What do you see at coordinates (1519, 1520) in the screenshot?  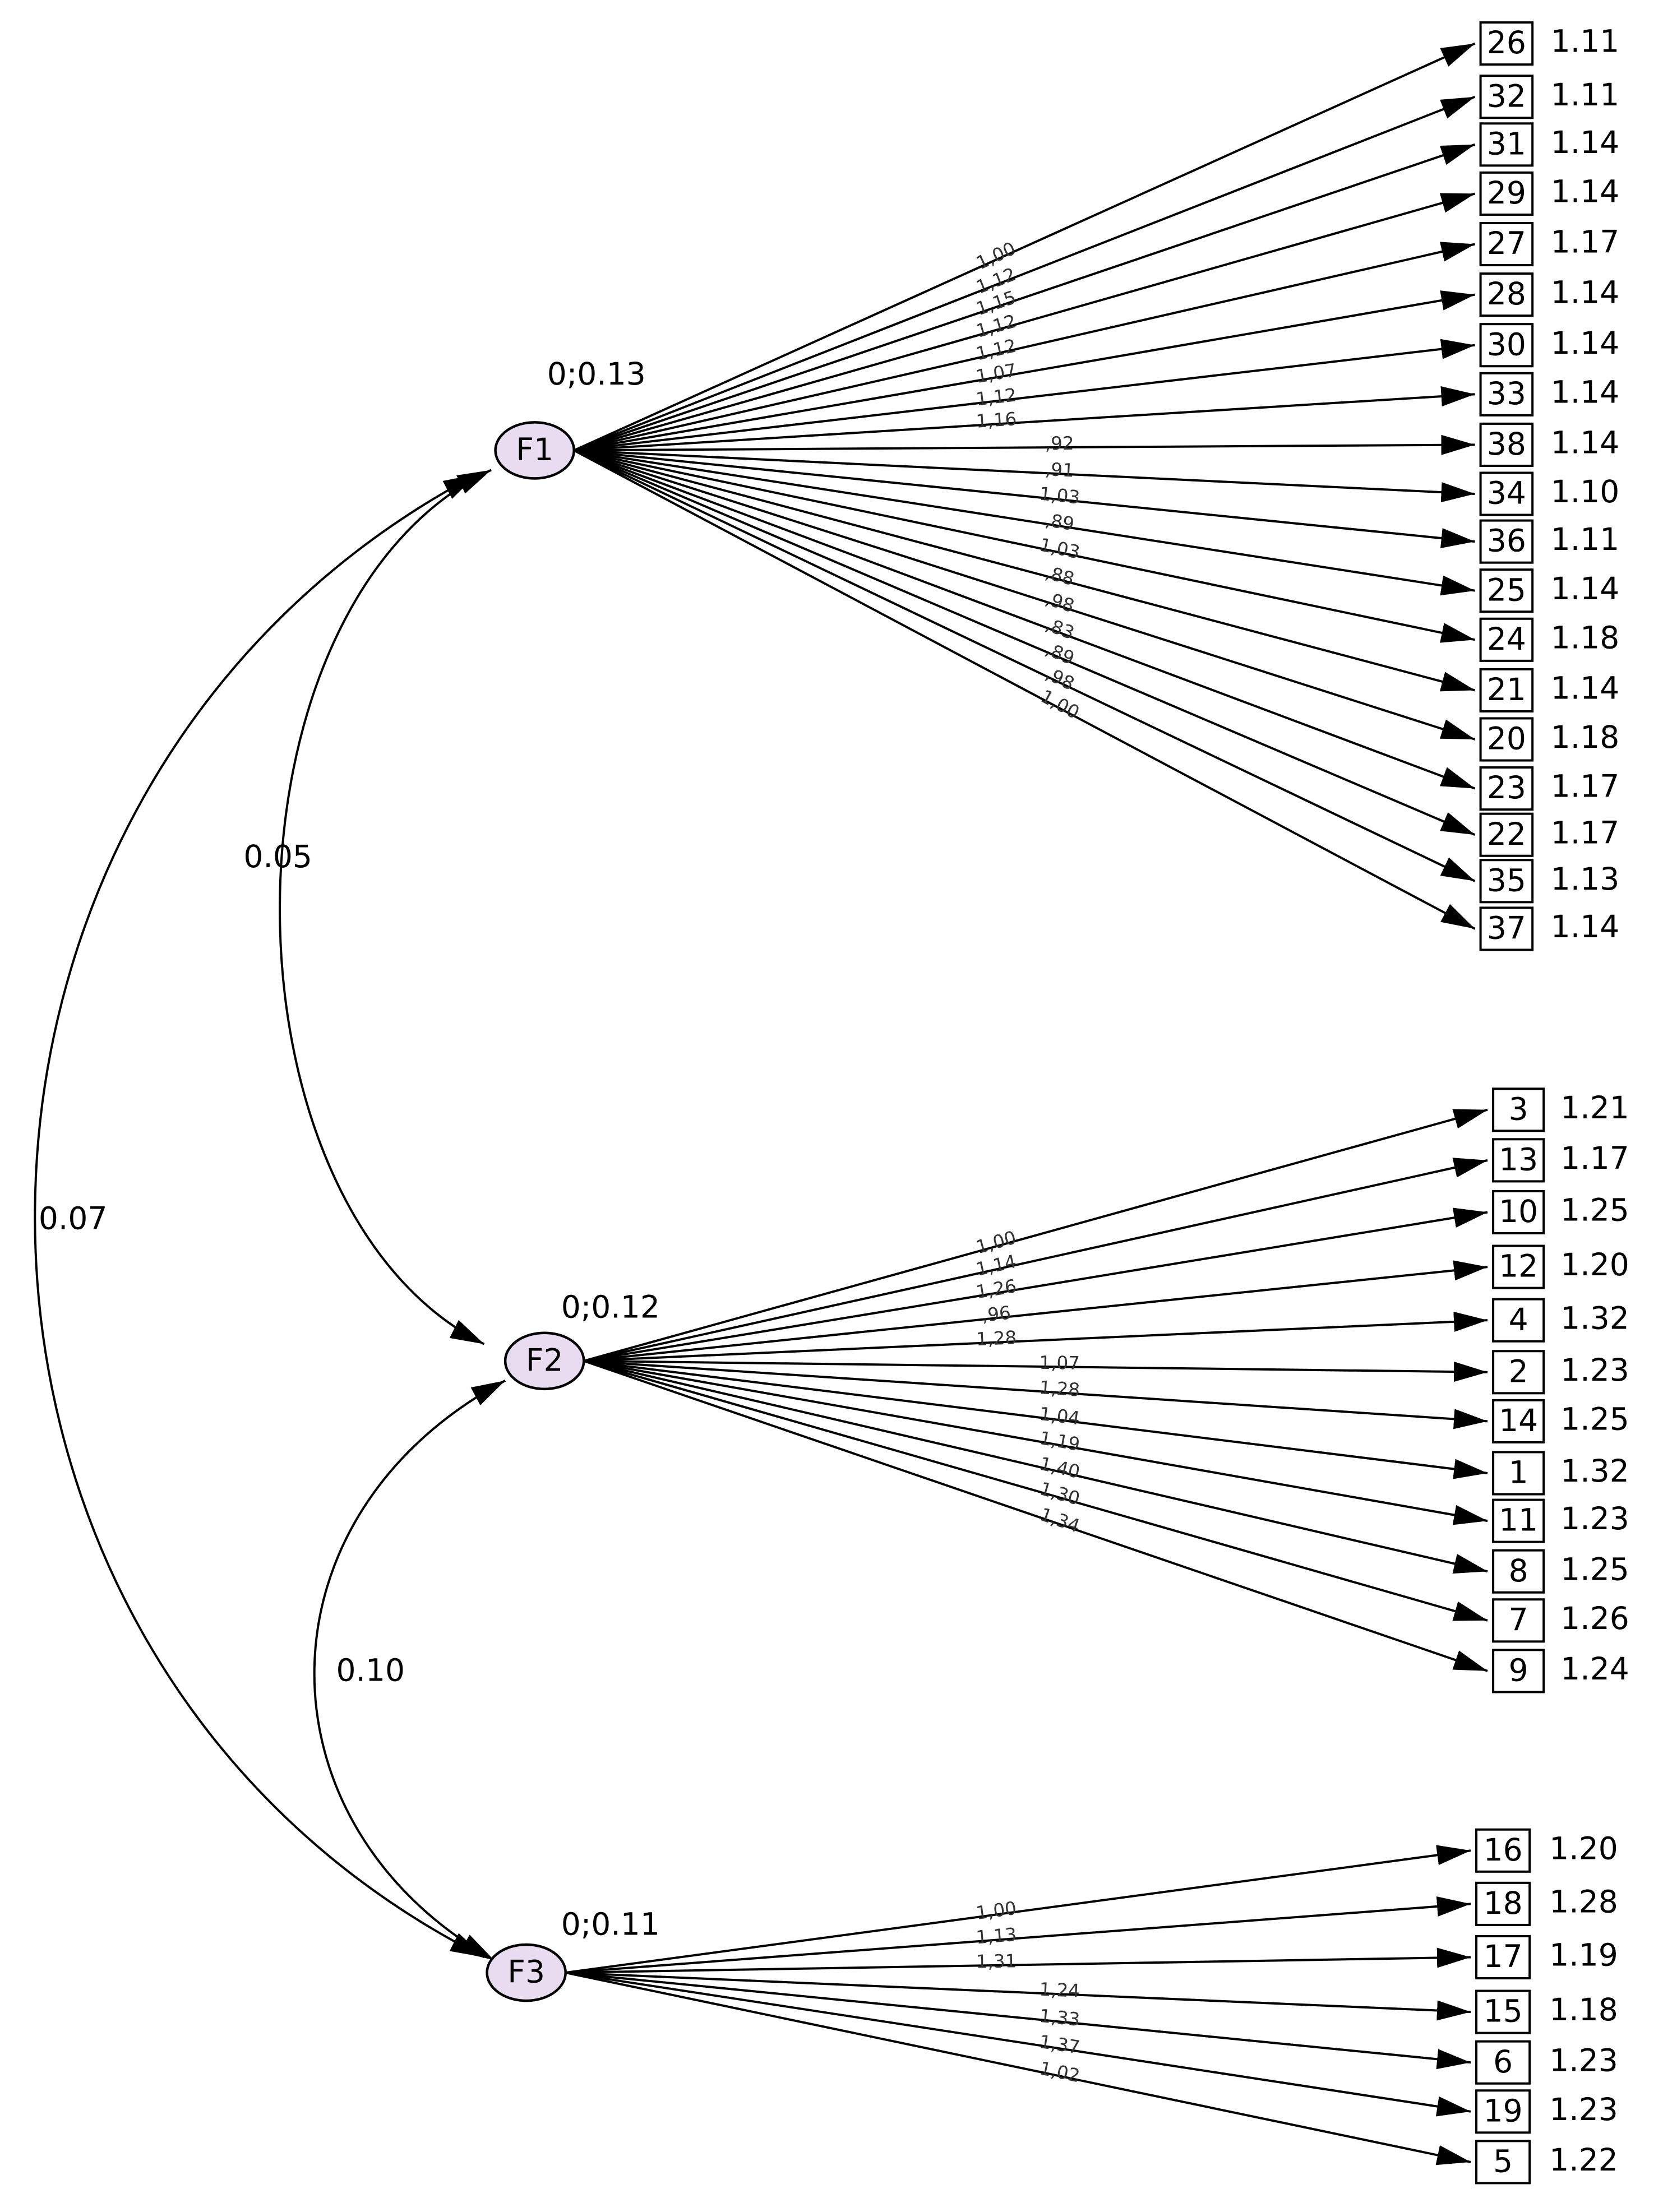 I see `item-label: 11` at bounding box center [1519, 1520].